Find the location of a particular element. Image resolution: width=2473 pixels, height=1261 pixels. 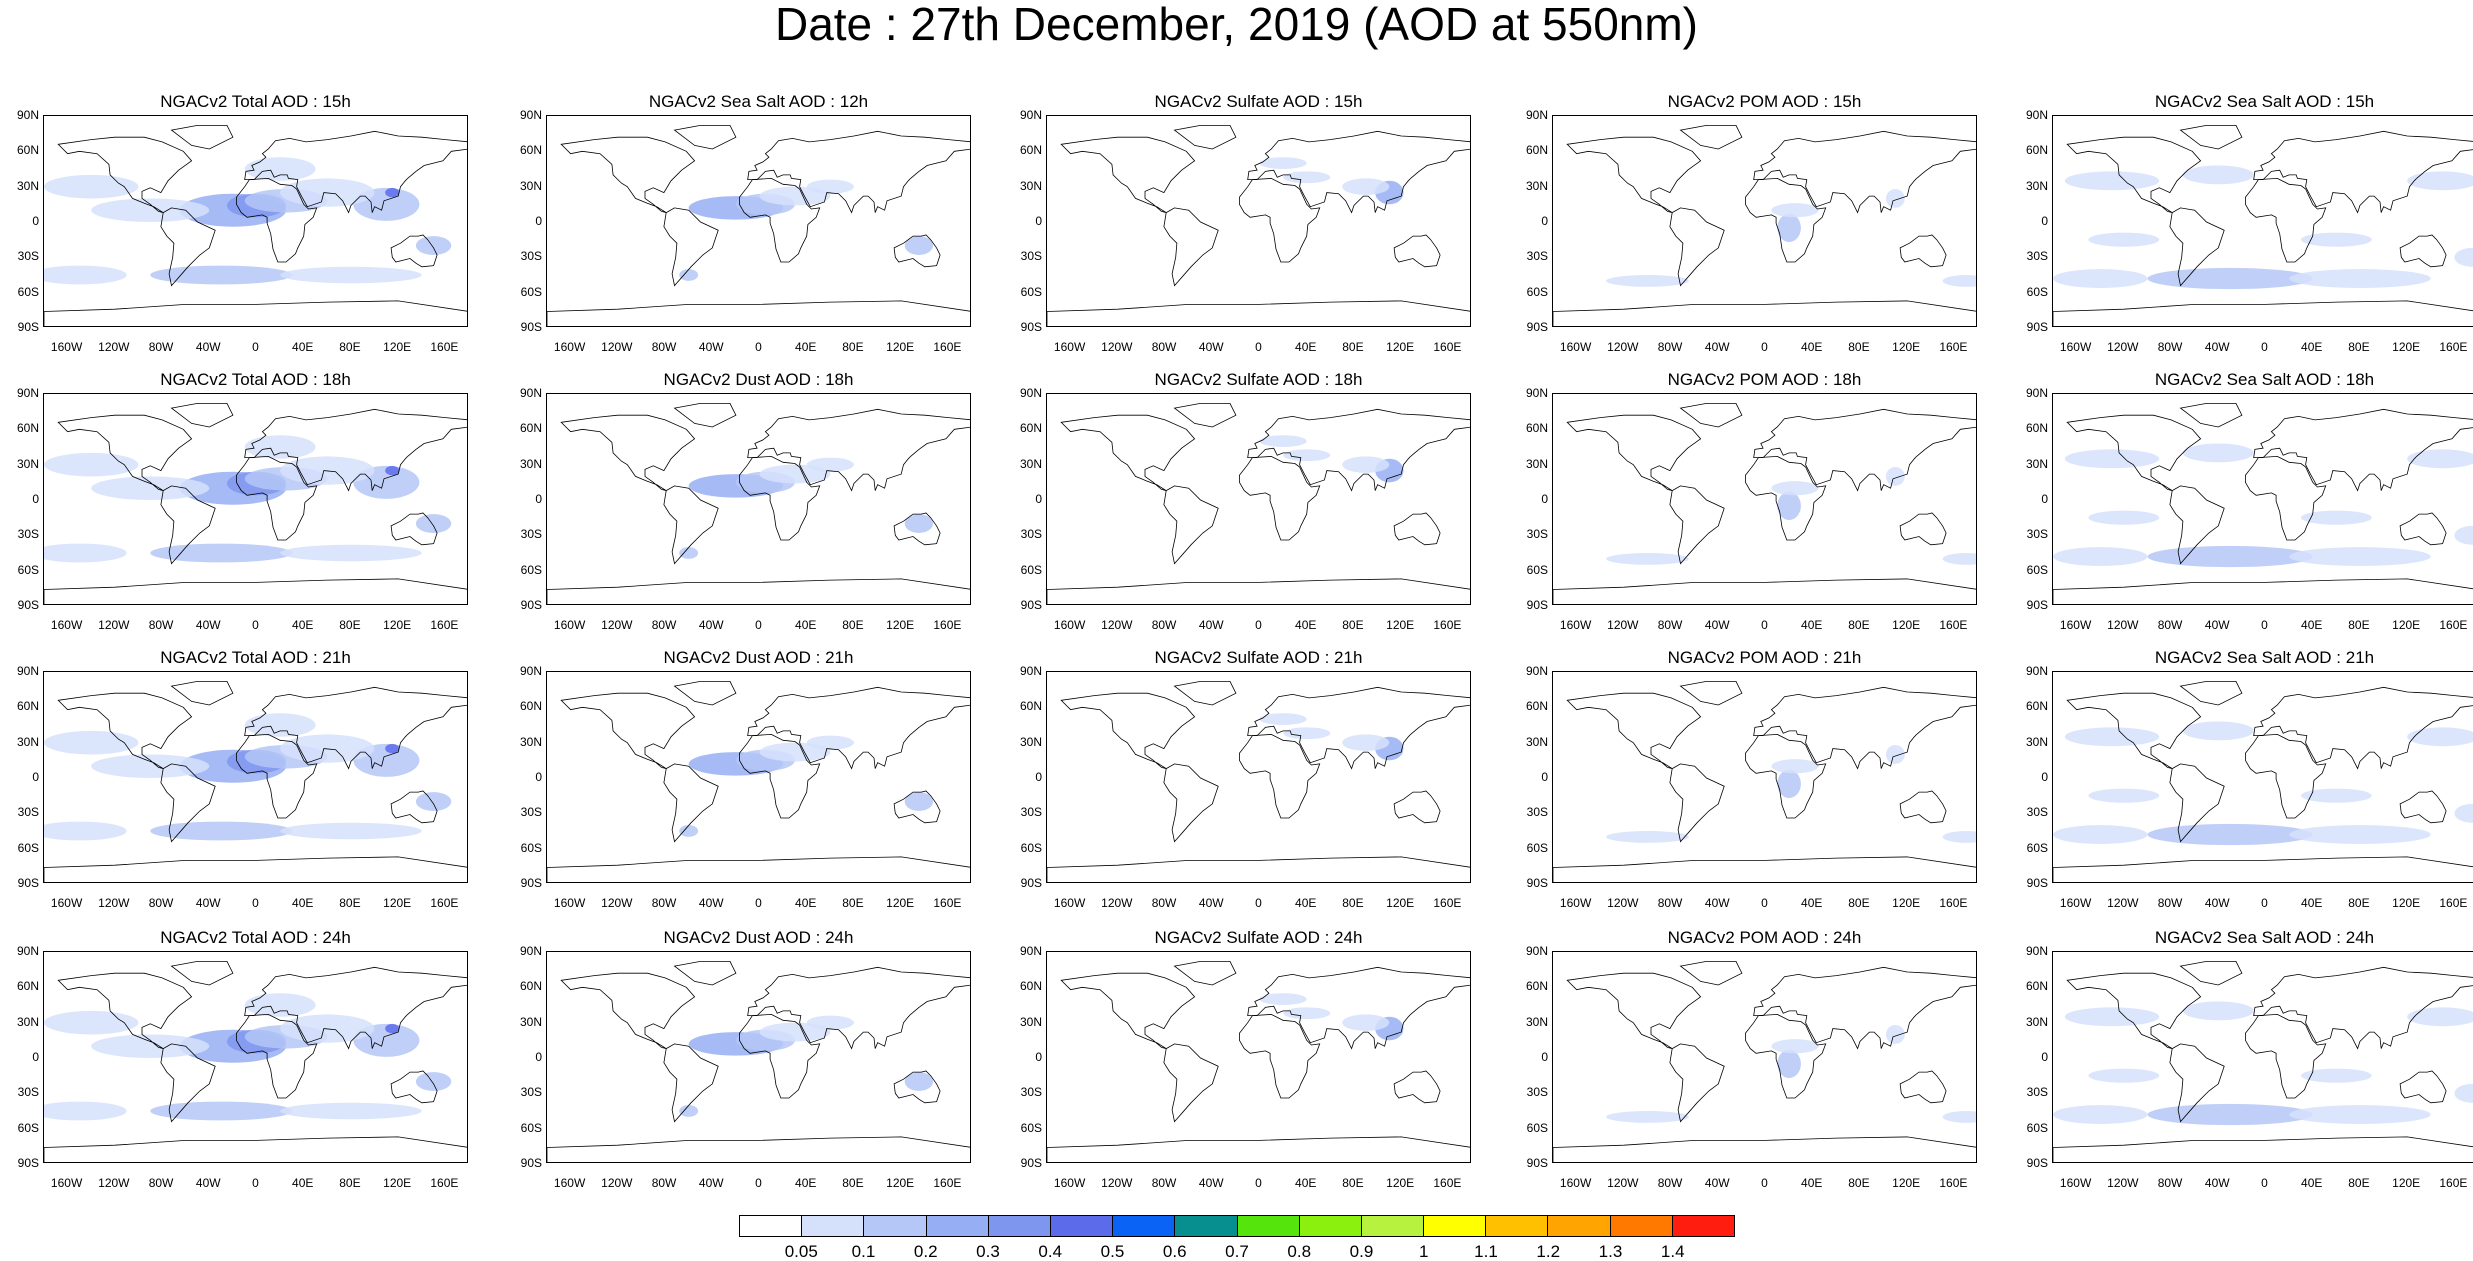

lon-tick-label: 80E is located at coordinates (1859, 1183).